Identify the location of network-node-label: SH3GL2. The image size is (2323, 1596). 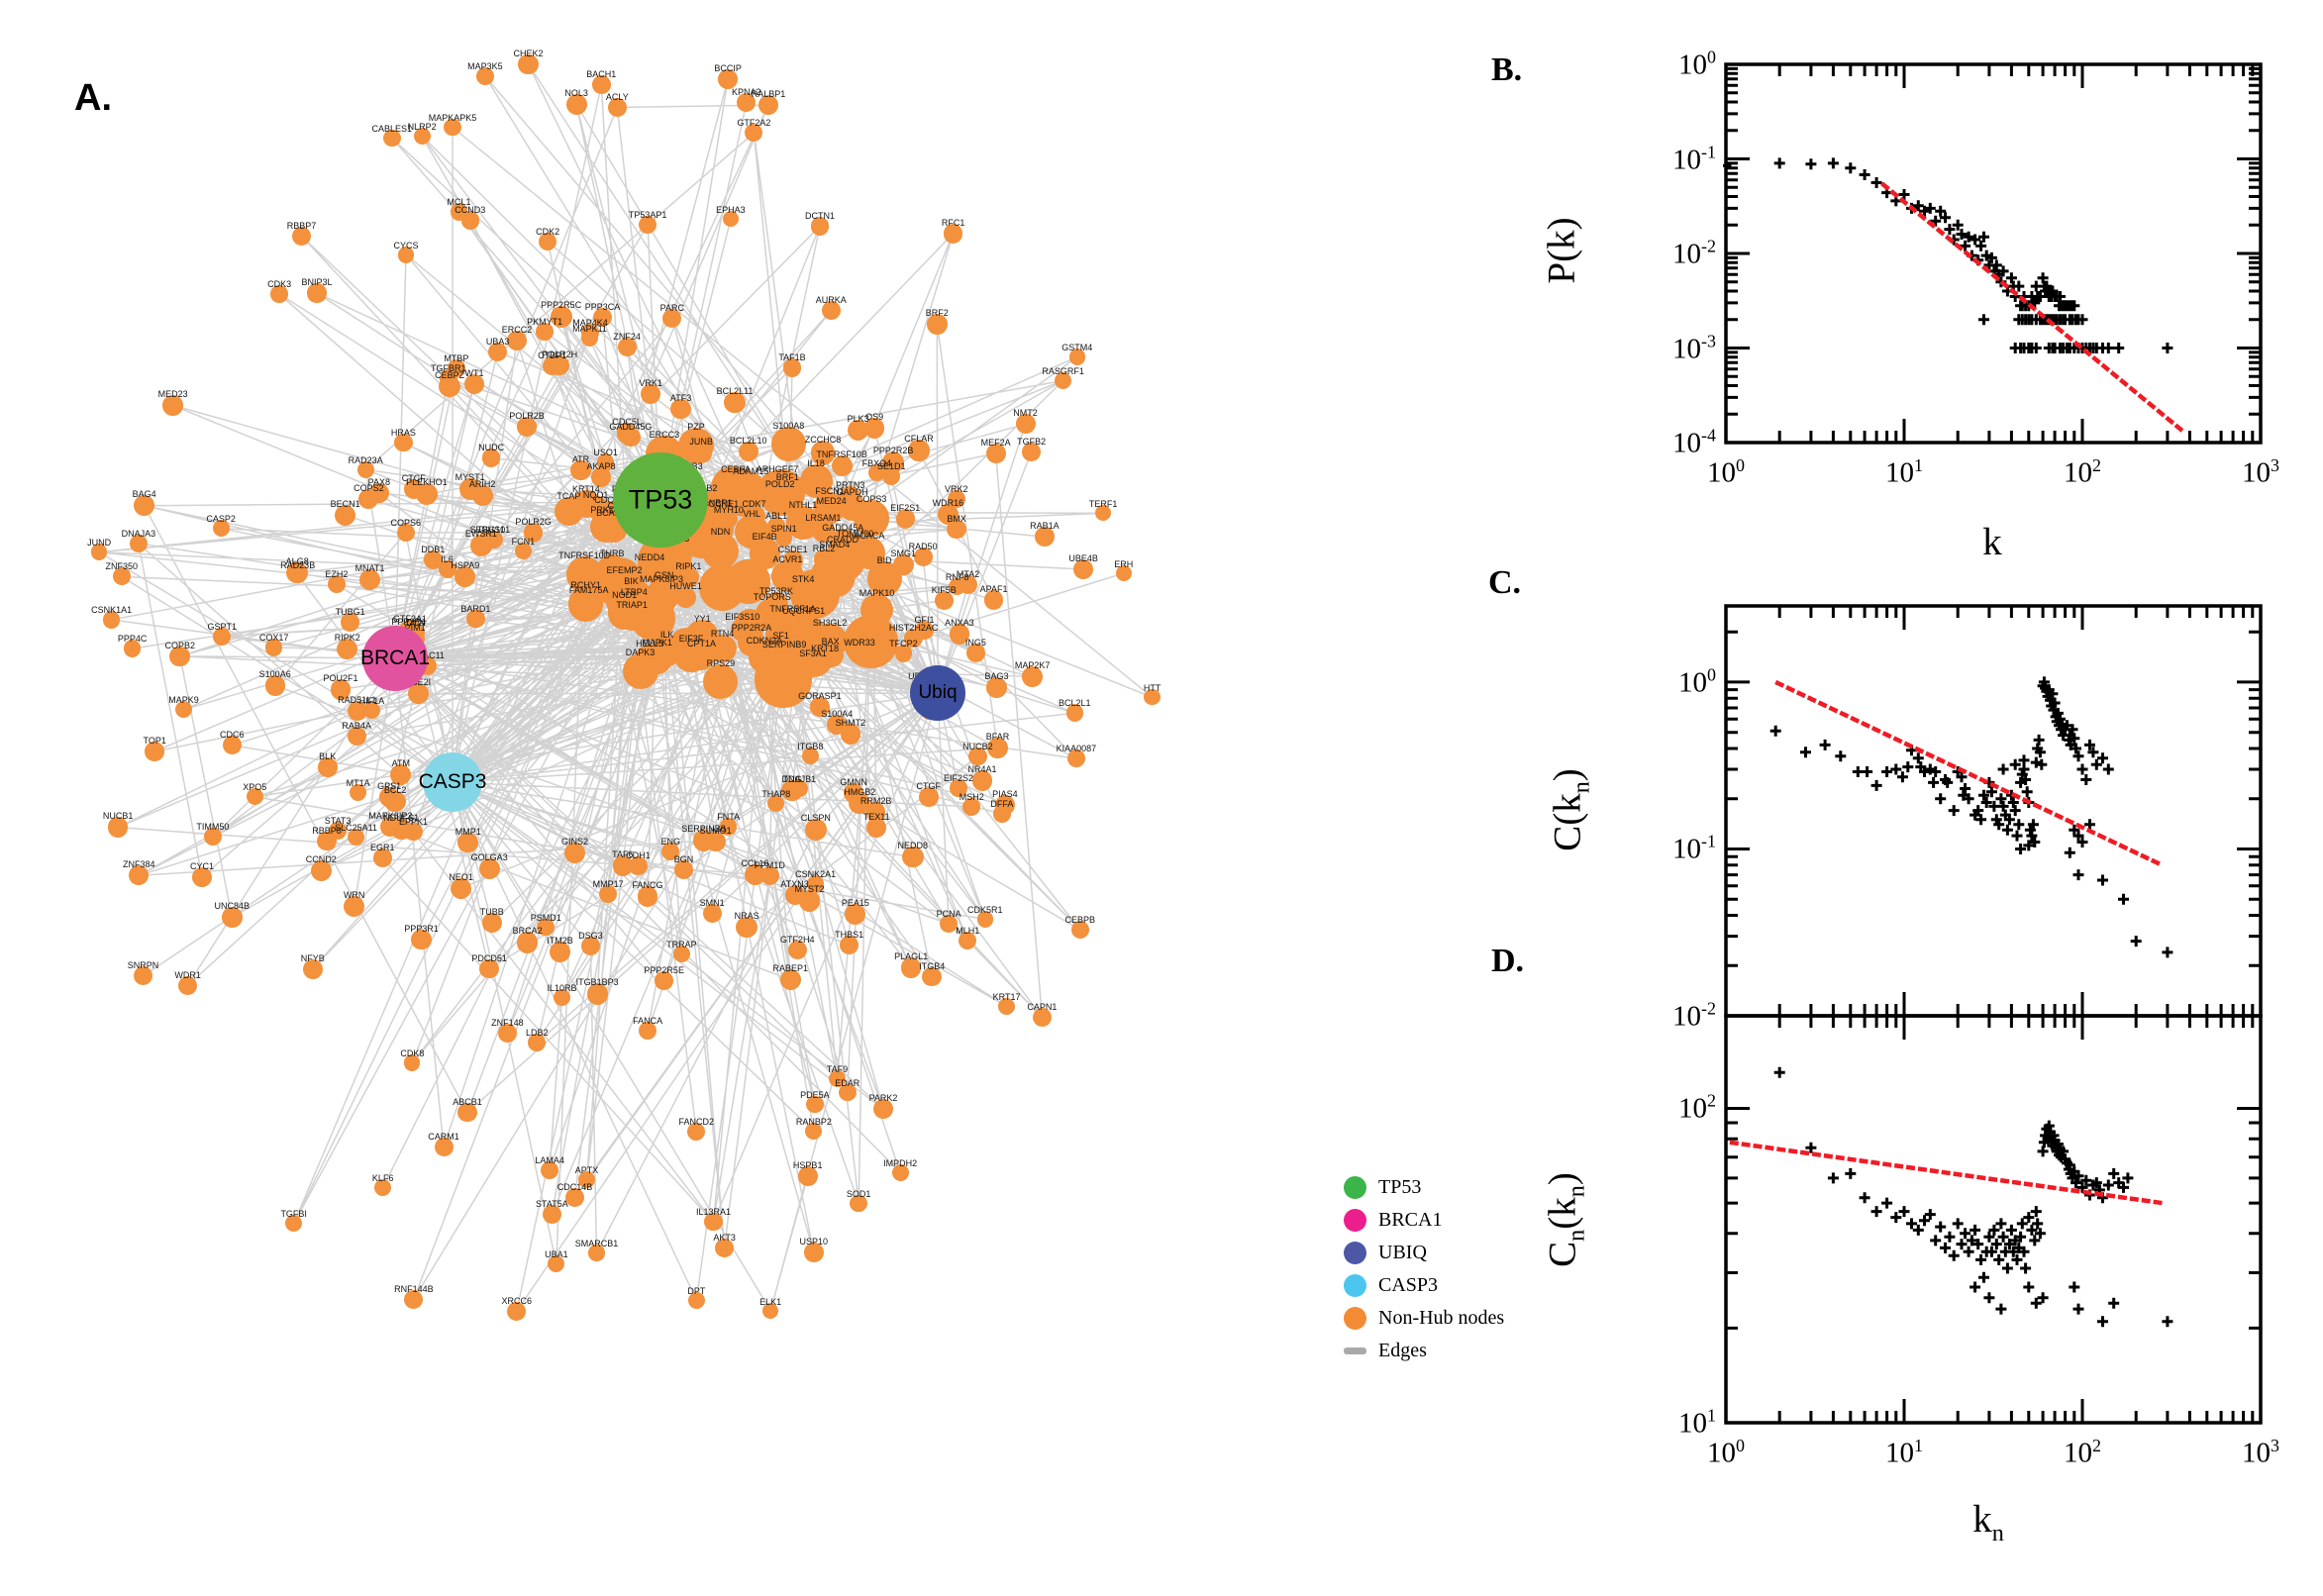
(830, 622).